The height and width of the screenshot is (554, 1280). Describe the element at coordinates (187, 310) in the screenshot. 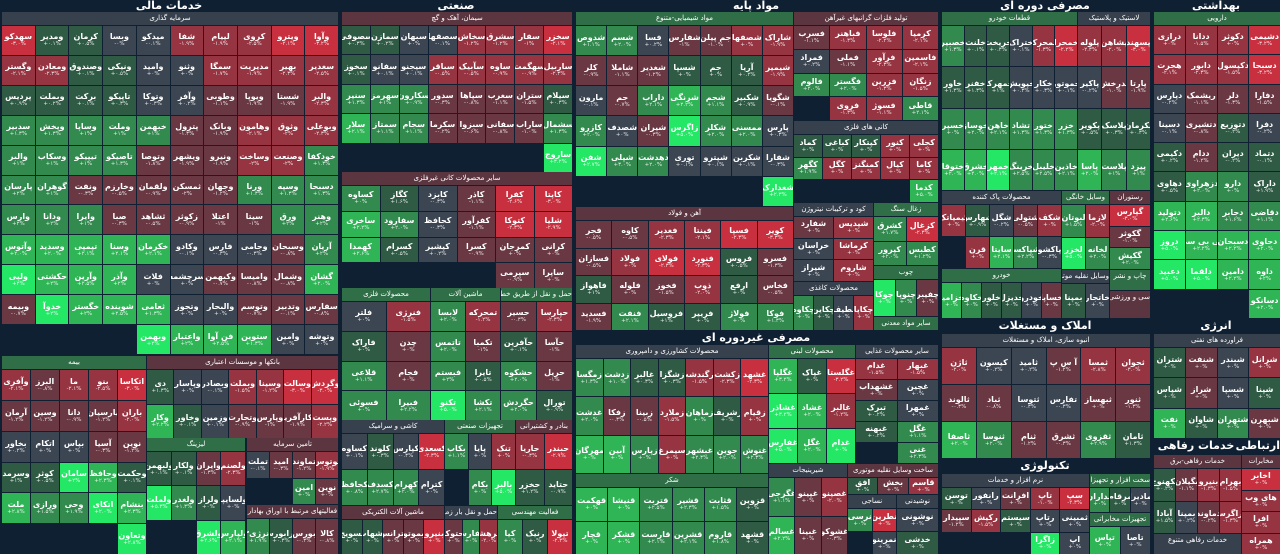

I see `stock-tile: وتجوز +۰%` at that location.